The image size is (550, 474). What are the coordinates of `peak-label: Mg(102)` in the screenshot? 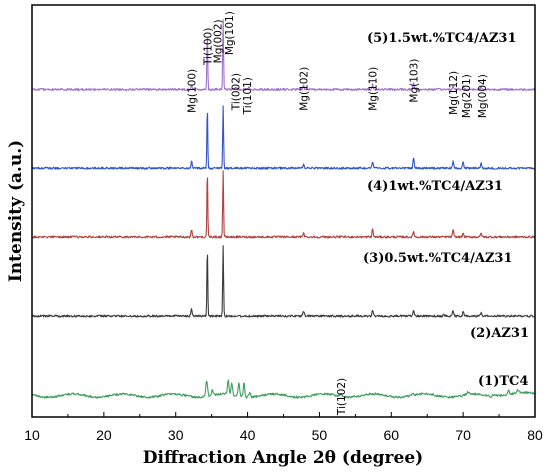 It's located at (305, 89).